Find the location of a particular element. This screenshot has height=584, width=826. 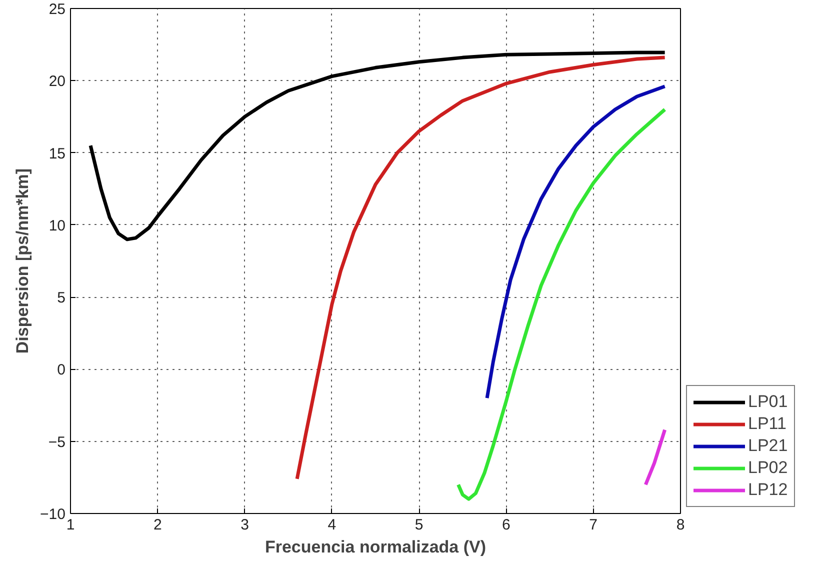

x-tick-label: 3 is located at coordinates (244, 525).